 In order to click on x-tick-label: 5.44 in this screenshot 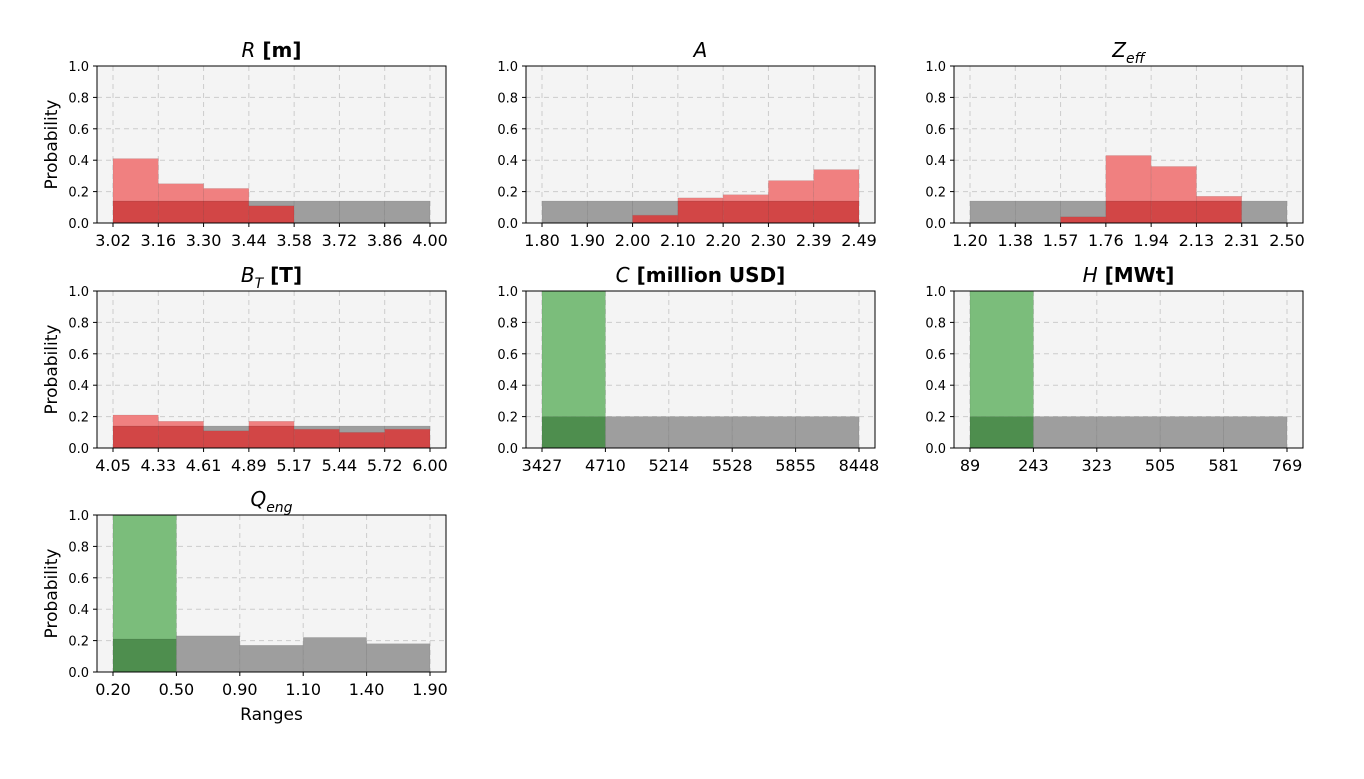, I will do `click(340, 465)`.